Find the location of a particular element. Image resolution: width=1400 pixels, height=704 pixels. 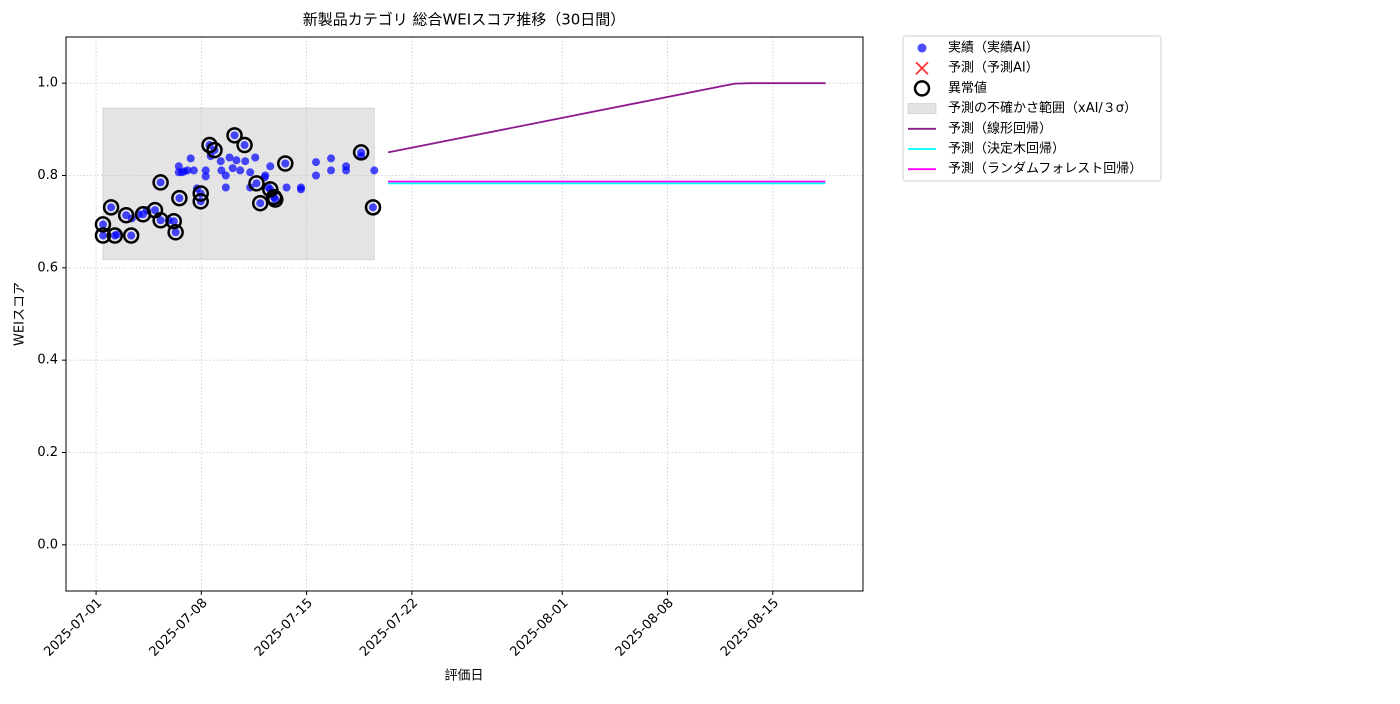

x-tick-label: 2025-08-01 is located at coordinates (540, 628).